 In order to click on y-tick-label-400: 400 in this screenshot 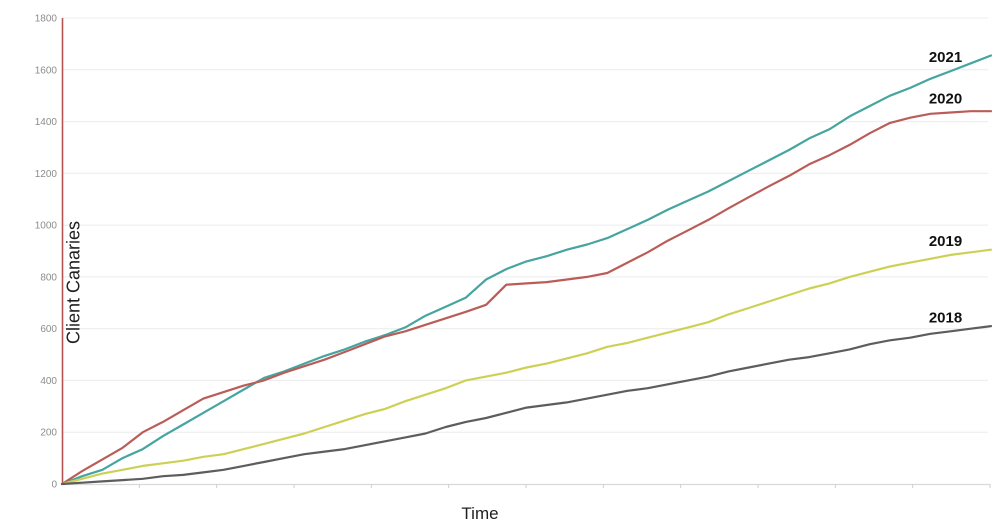, I will do `click(48, 381)`.